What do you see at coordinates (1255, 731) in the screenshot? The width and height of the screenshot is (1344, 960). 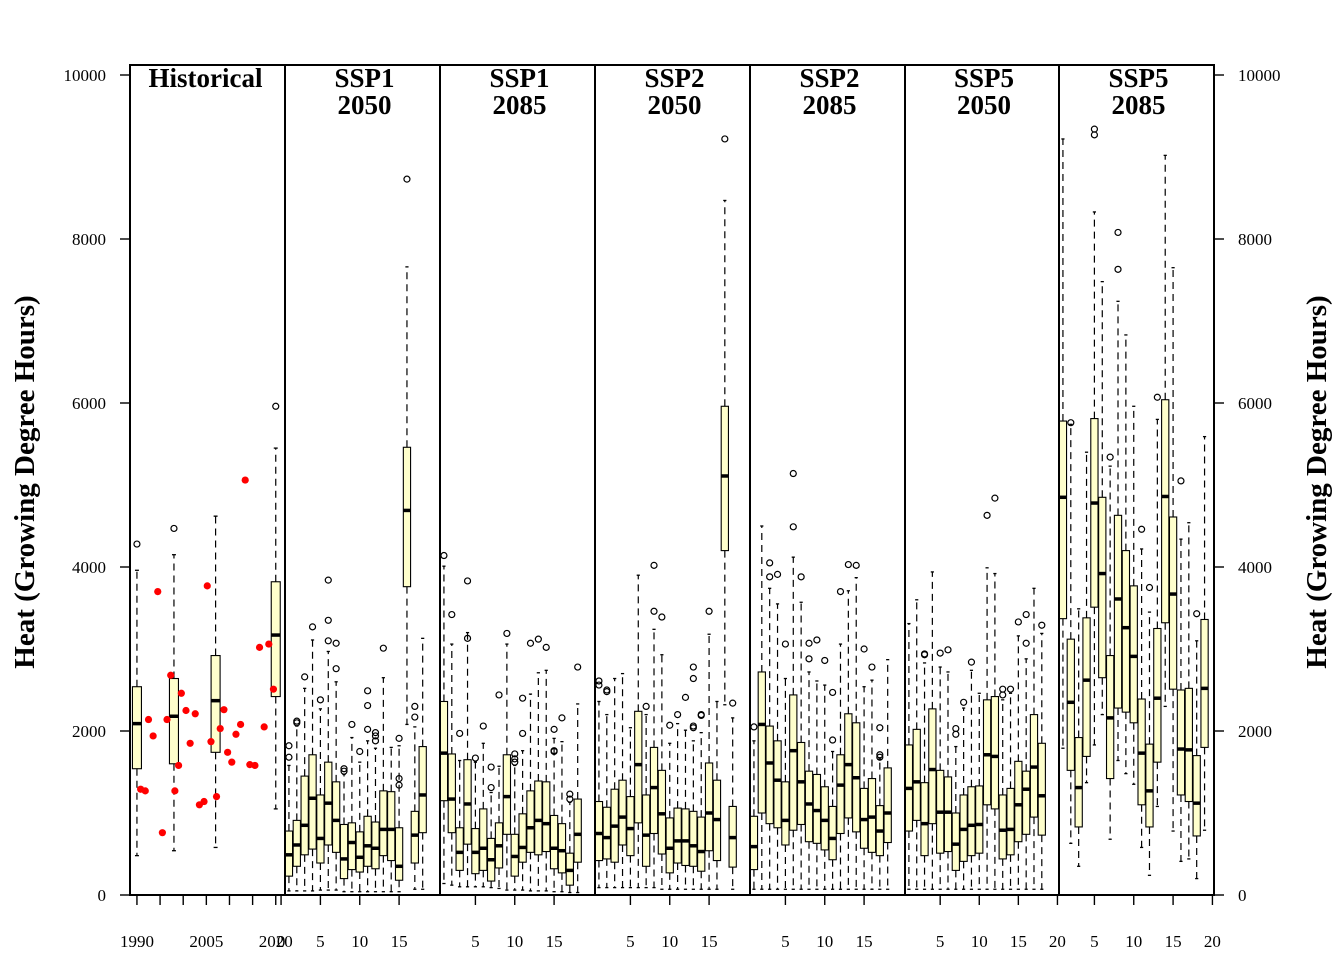 I see `y-tick-label-right: 2000` at bounding box center [1255, 731].